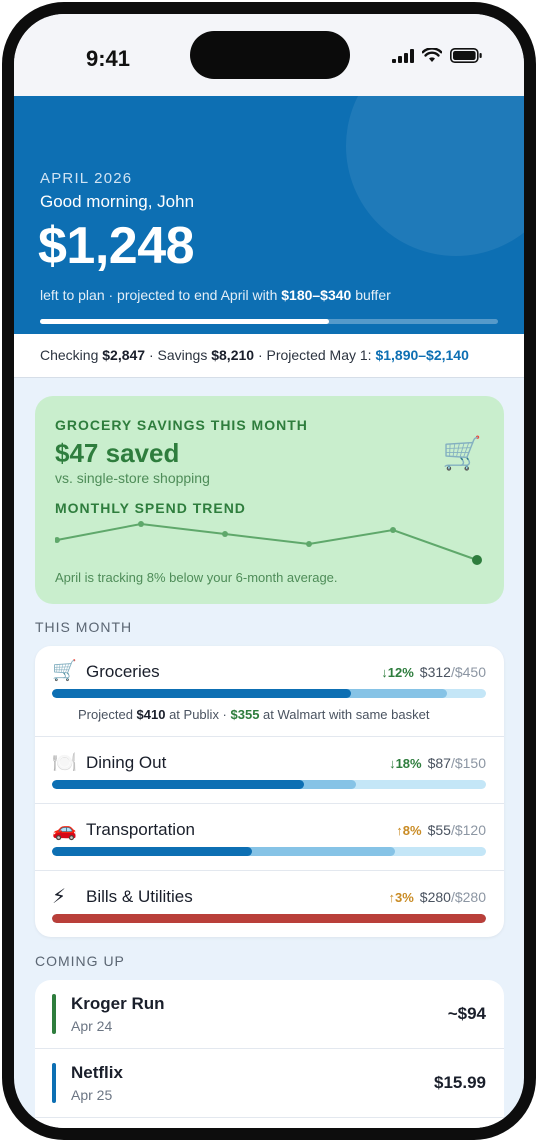  I want to click on hero-month: APRIL 2026, so click(86, 178).